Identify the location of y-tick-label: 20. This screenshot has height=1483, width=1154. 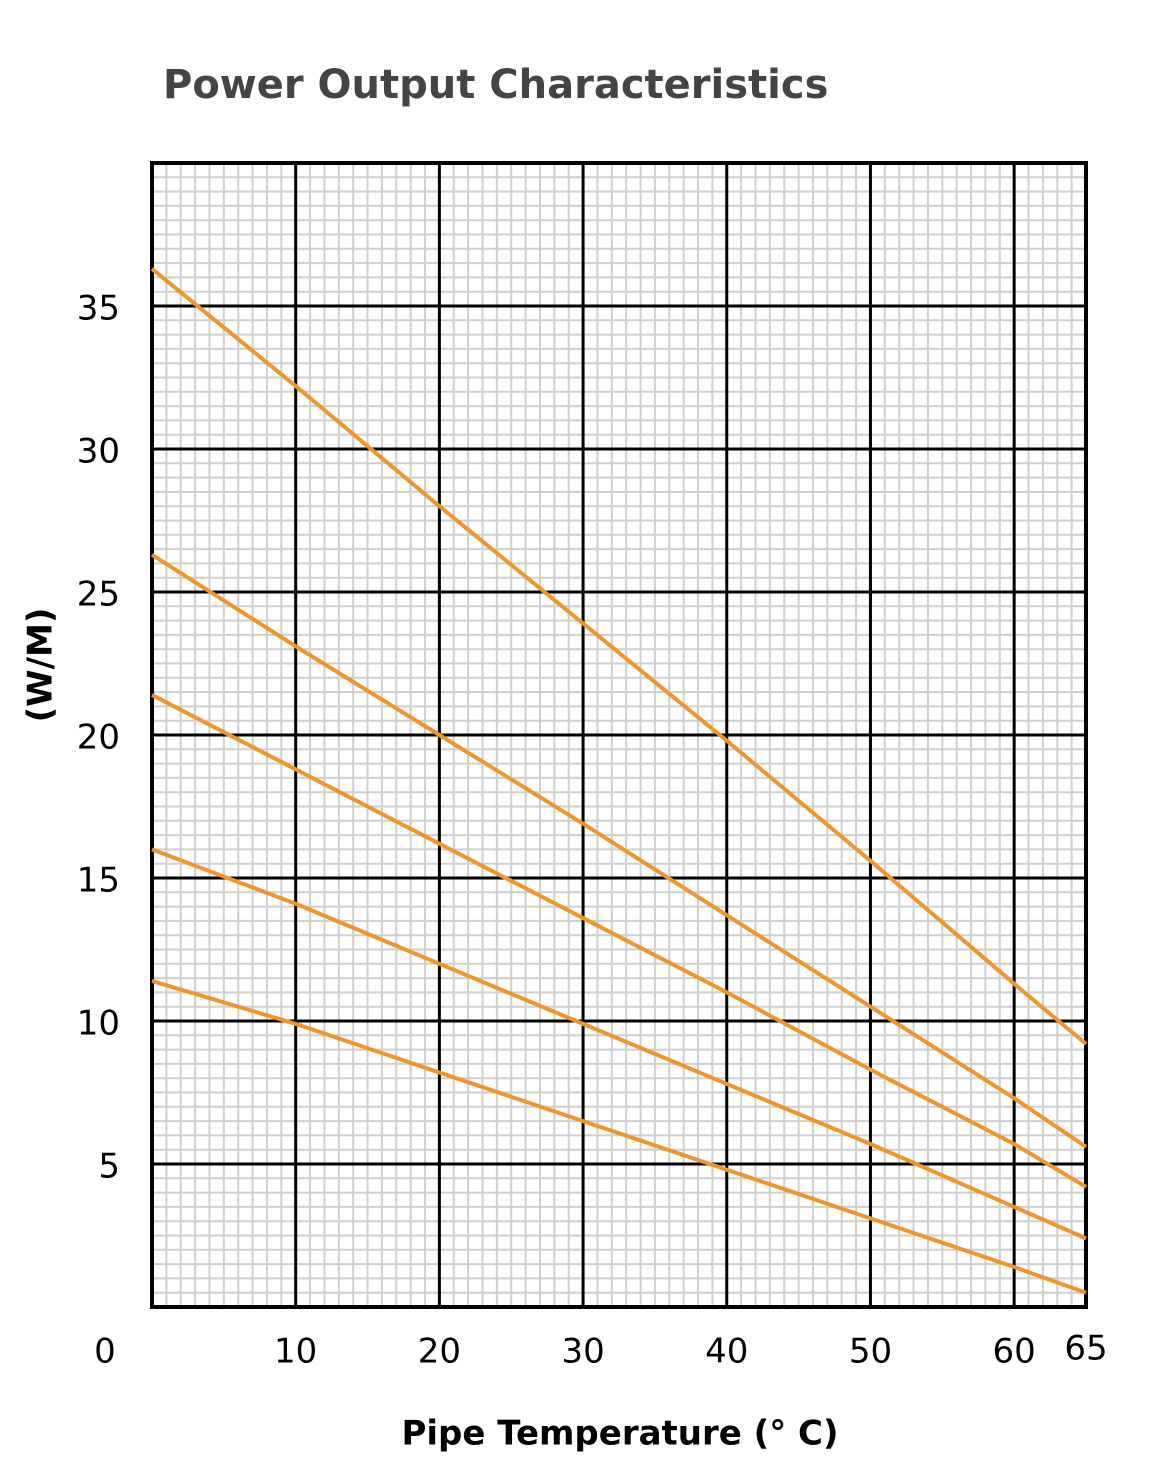
(98, 738).